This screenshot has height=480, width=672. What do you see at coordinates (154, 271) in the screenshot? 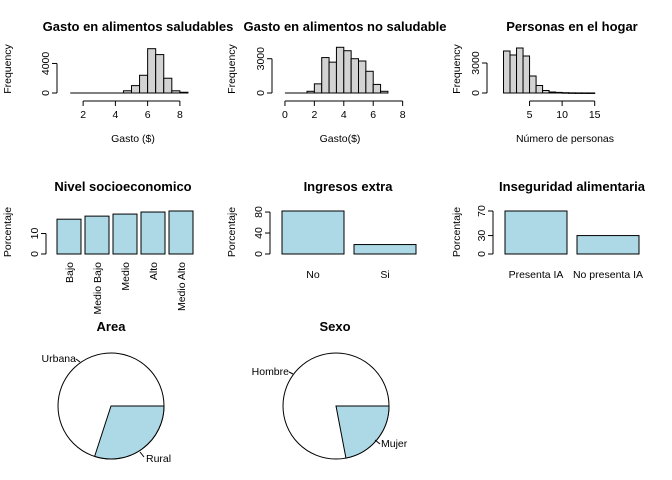
I see `category-label: Alto` at bounding box center [154, 271].